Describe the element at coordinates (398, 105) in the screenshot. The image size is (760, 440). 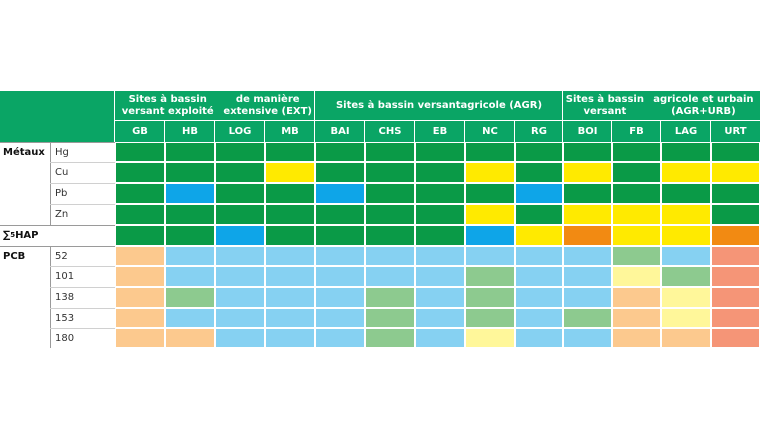
I see `group-header-line: Sites à bassin versant` at that location.